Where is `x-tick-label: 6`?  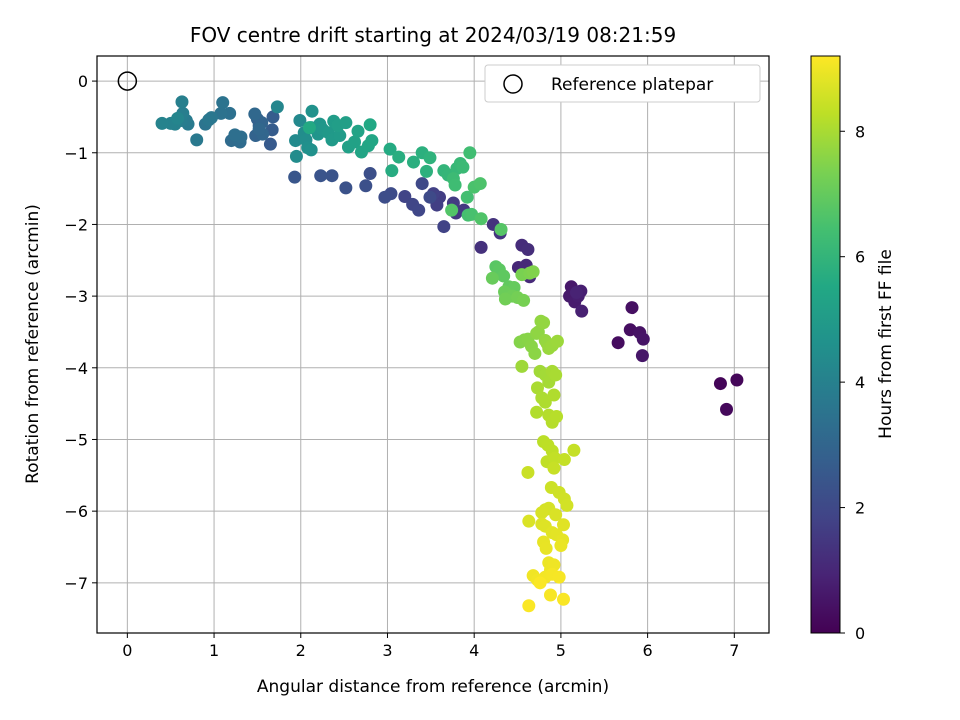
x-tick-label: 6 is located at coordinates (648, 650).